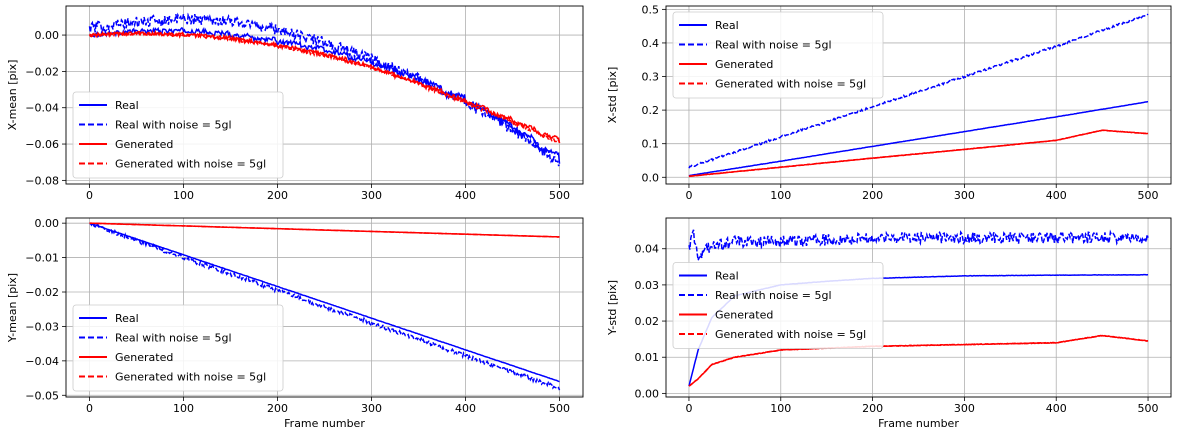 The image size is (1178, 433). What do you see at coordinates (12, 95) in the screenshot?
I see `y-axis-label: X-mean [pix]` at bounding box center [12, 95].